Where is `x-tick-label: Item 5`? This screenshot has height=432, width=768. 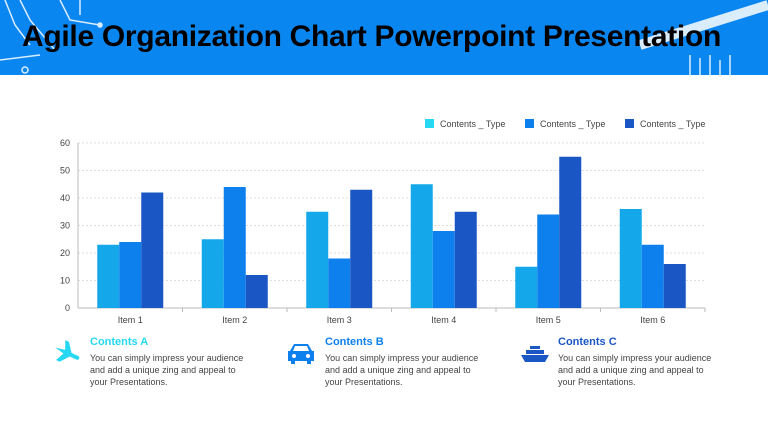
x-tick-label: Item 5 is located at coordinates (548, 320).